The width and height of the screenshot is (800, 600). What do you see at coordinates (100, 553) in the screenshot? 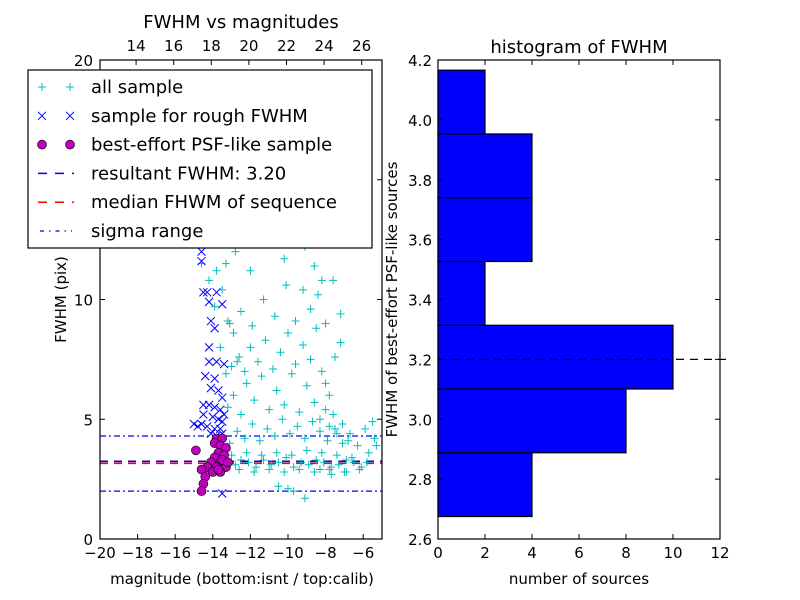
I see `x-tick-label: −20` at bounding box center [100, 553].